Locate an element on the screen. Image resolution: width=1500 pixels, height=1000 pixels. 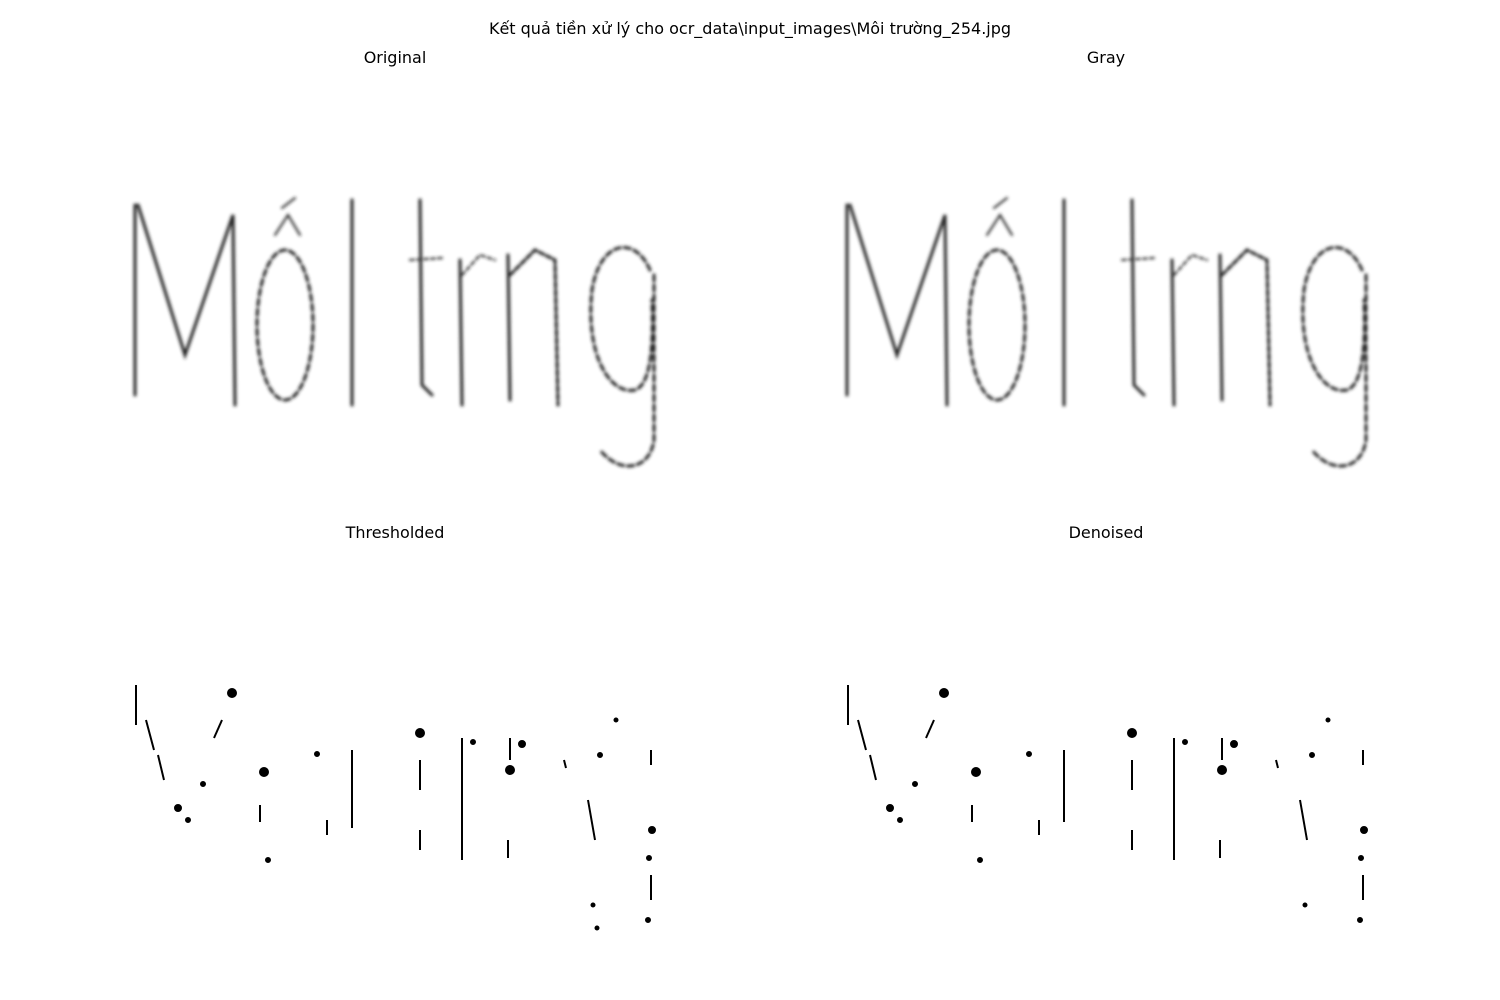
panel-title-gray: Gray is located at coordinates (1106, 57).